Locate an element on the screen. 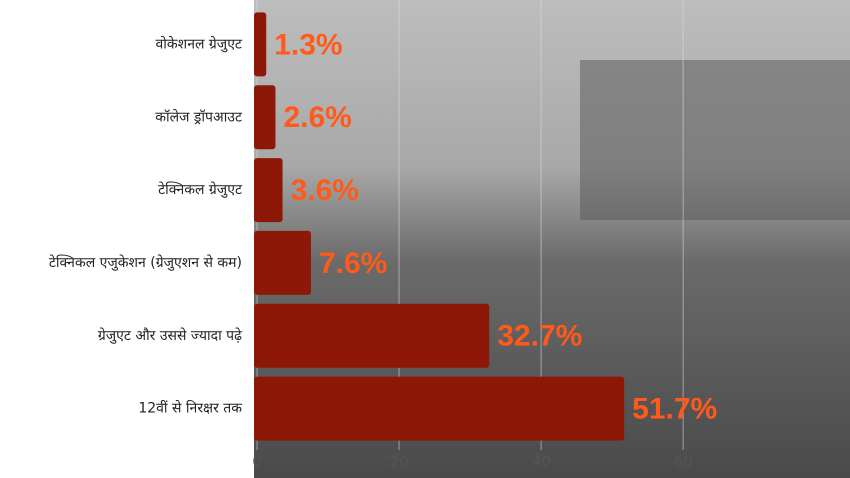 The image size is (850, 478). x-tick-label: 20 is located at coordinates (398, 462).